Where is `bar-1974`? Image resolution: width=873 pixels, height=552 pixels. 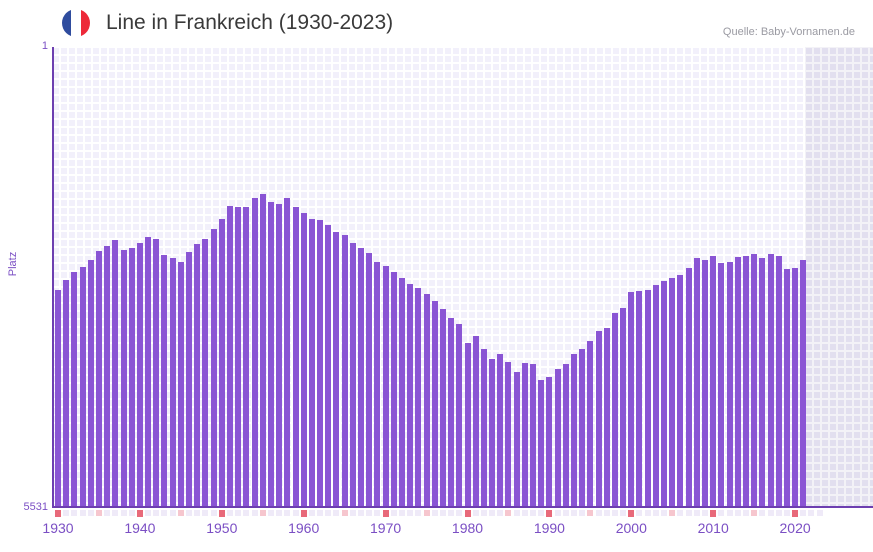 bar-1974 is located at coordinates (418, 396).